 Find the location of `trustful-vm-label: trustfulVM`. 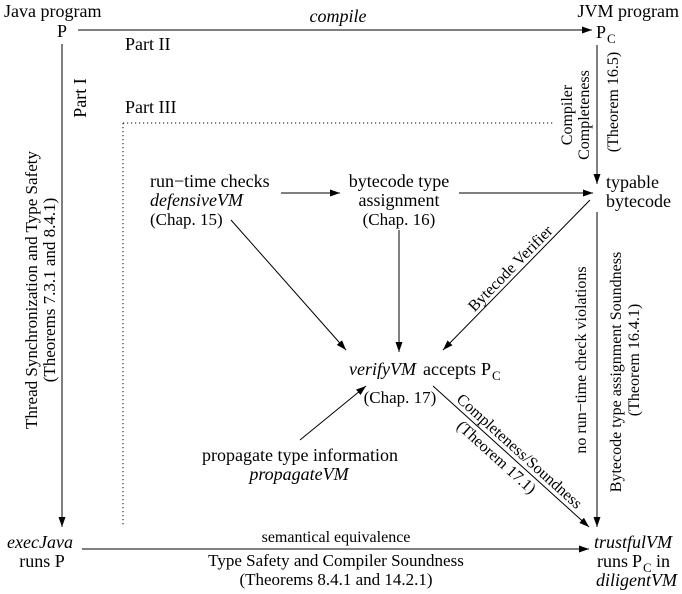

trustful-vm-label: trustfulVM is located at coordinates (633, 542).